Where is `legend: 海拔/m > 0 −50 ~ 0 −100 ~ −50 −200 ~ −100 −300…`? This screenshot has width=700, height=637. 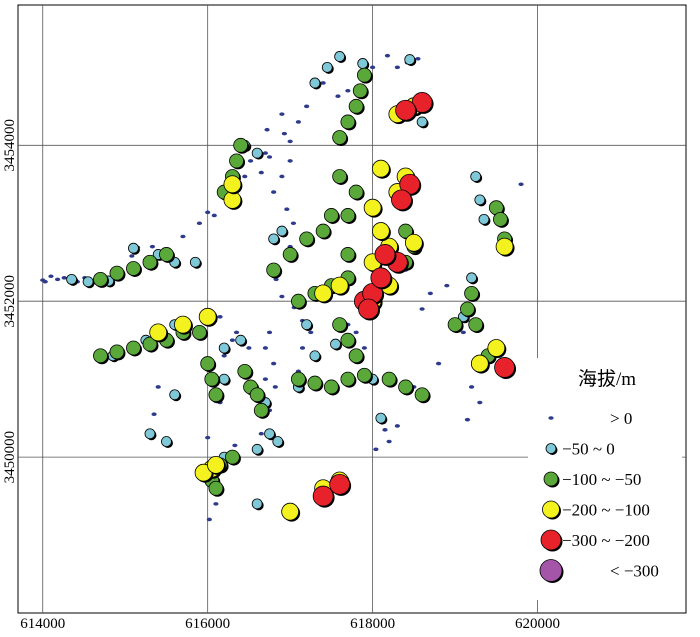
legend: 海拔/m > 0 −50 ~ 0 −100 ~ −50 −200 ~ −100 −300… is located at coordinates (605, 479).